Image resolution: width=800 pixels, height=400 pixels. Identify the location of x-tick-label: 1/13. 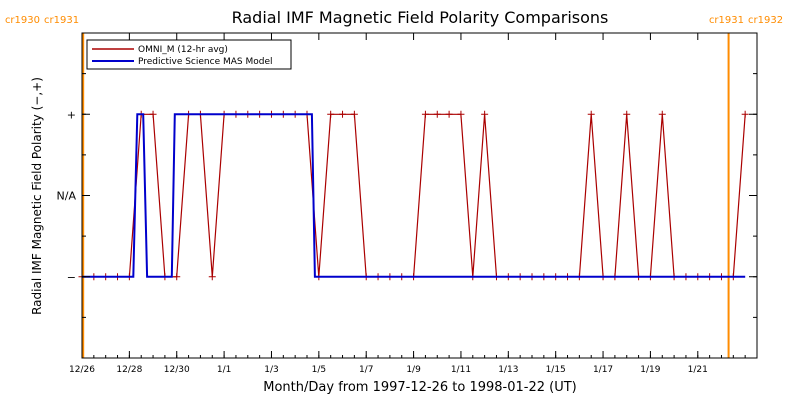
(508, 370).